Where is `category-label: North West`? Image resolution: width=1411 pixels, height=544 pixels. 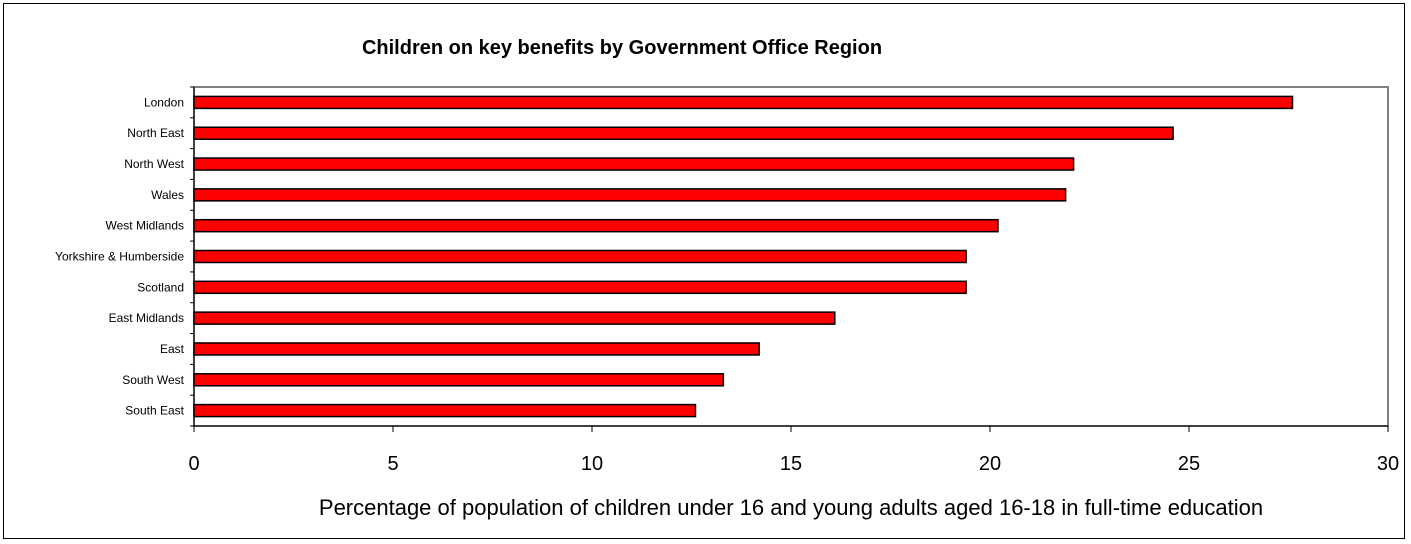
category-label: North West is located at coordinates (154, 164).